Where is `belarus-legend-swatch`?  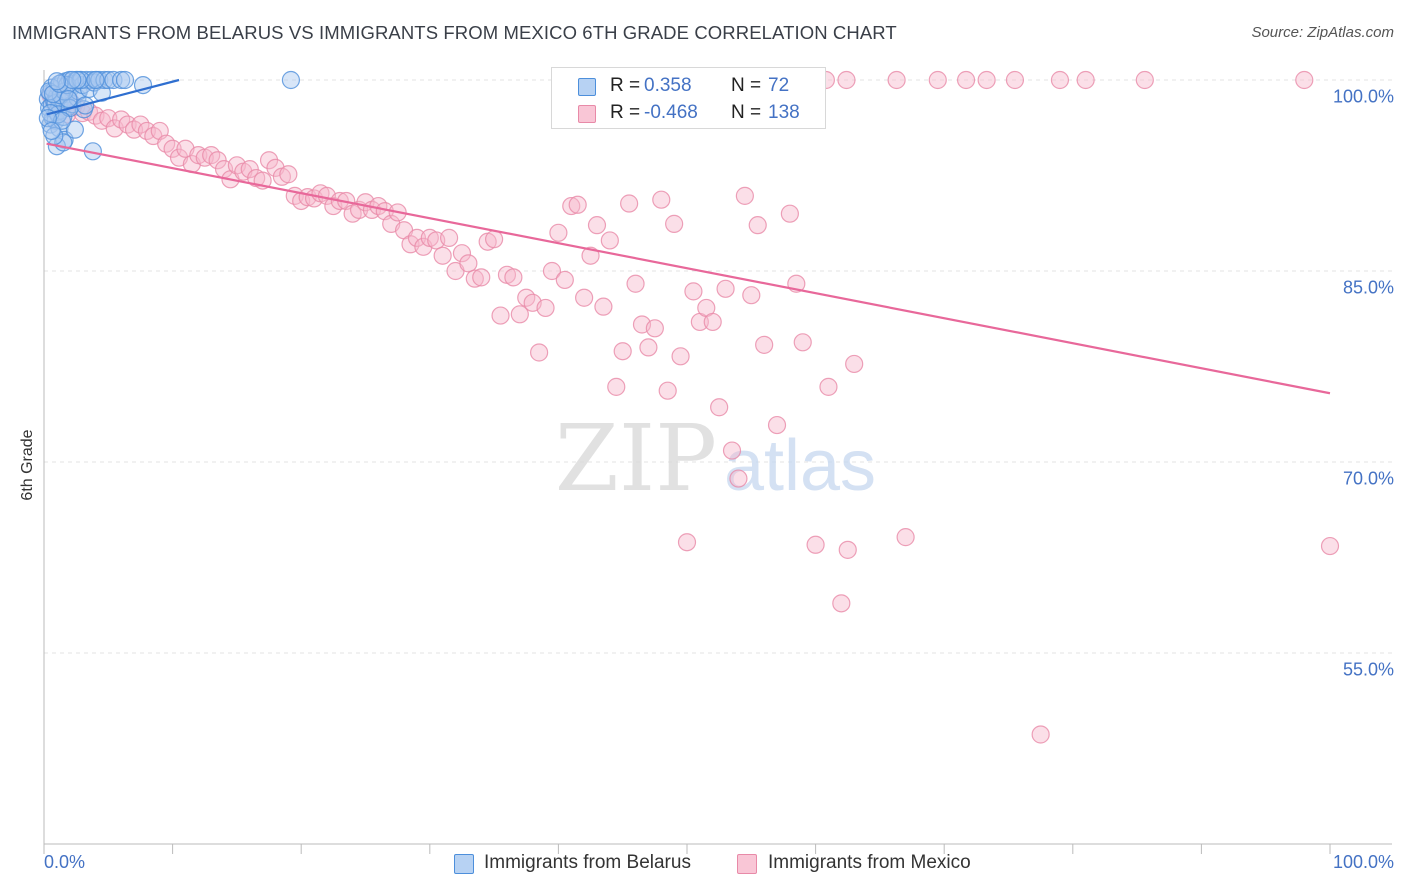
belarus-legend-swatch is located at coordinates (464, 864).